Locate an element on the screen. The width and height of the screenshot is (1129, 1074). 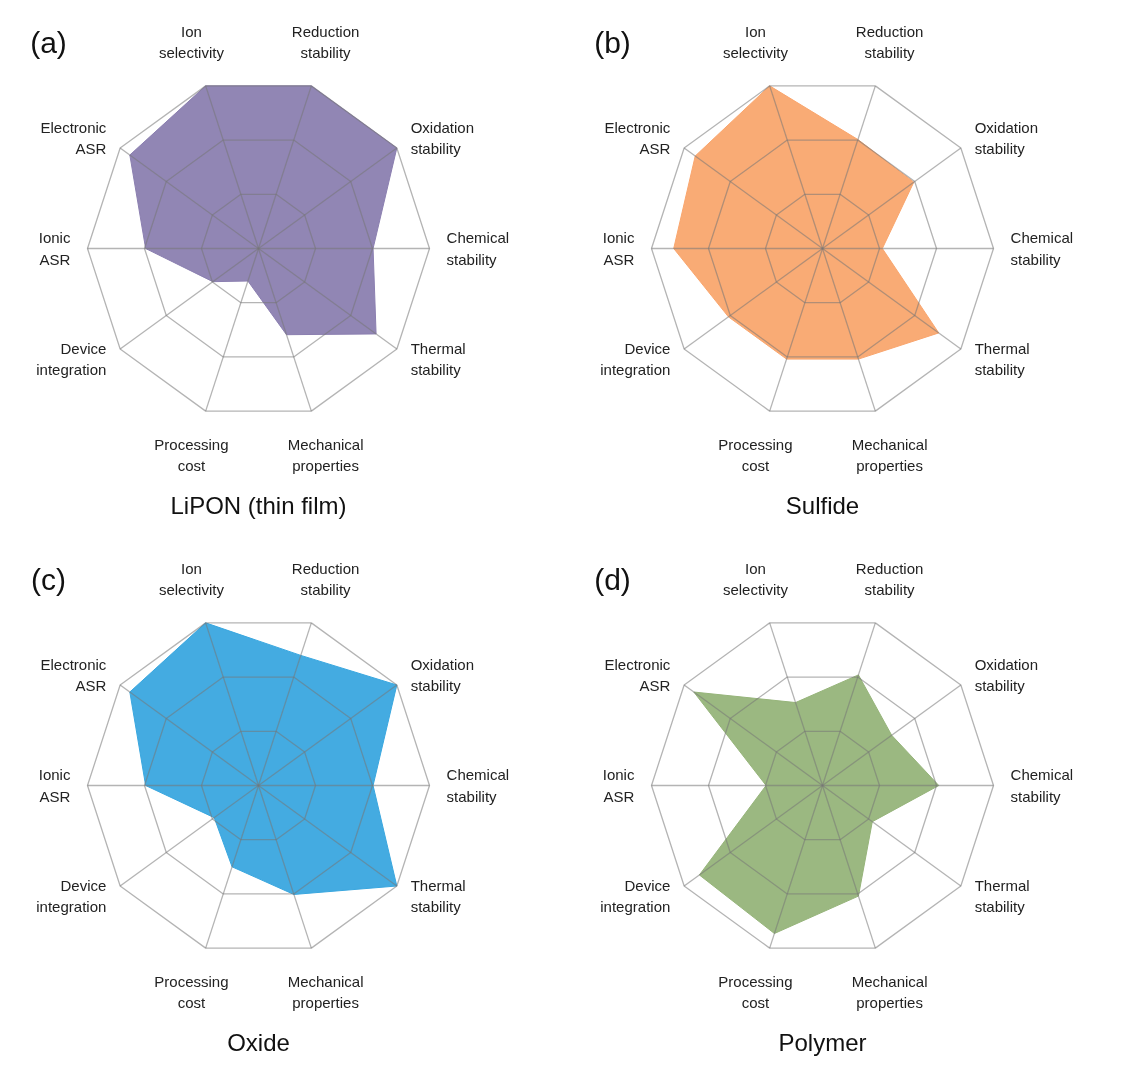
text: (b) is located at coordinates (612, 42).